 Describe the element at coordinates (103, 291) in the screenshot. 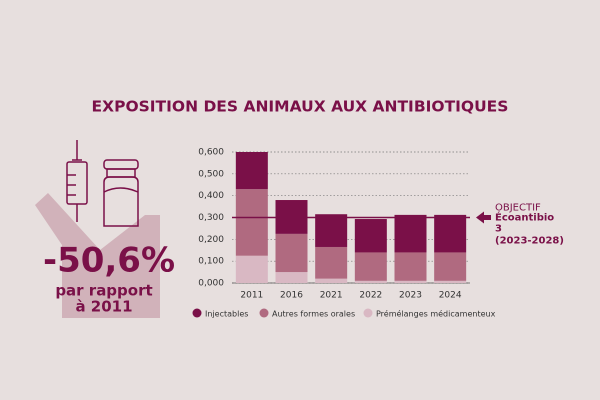

I see `headline-sub: par rapport` at that location.